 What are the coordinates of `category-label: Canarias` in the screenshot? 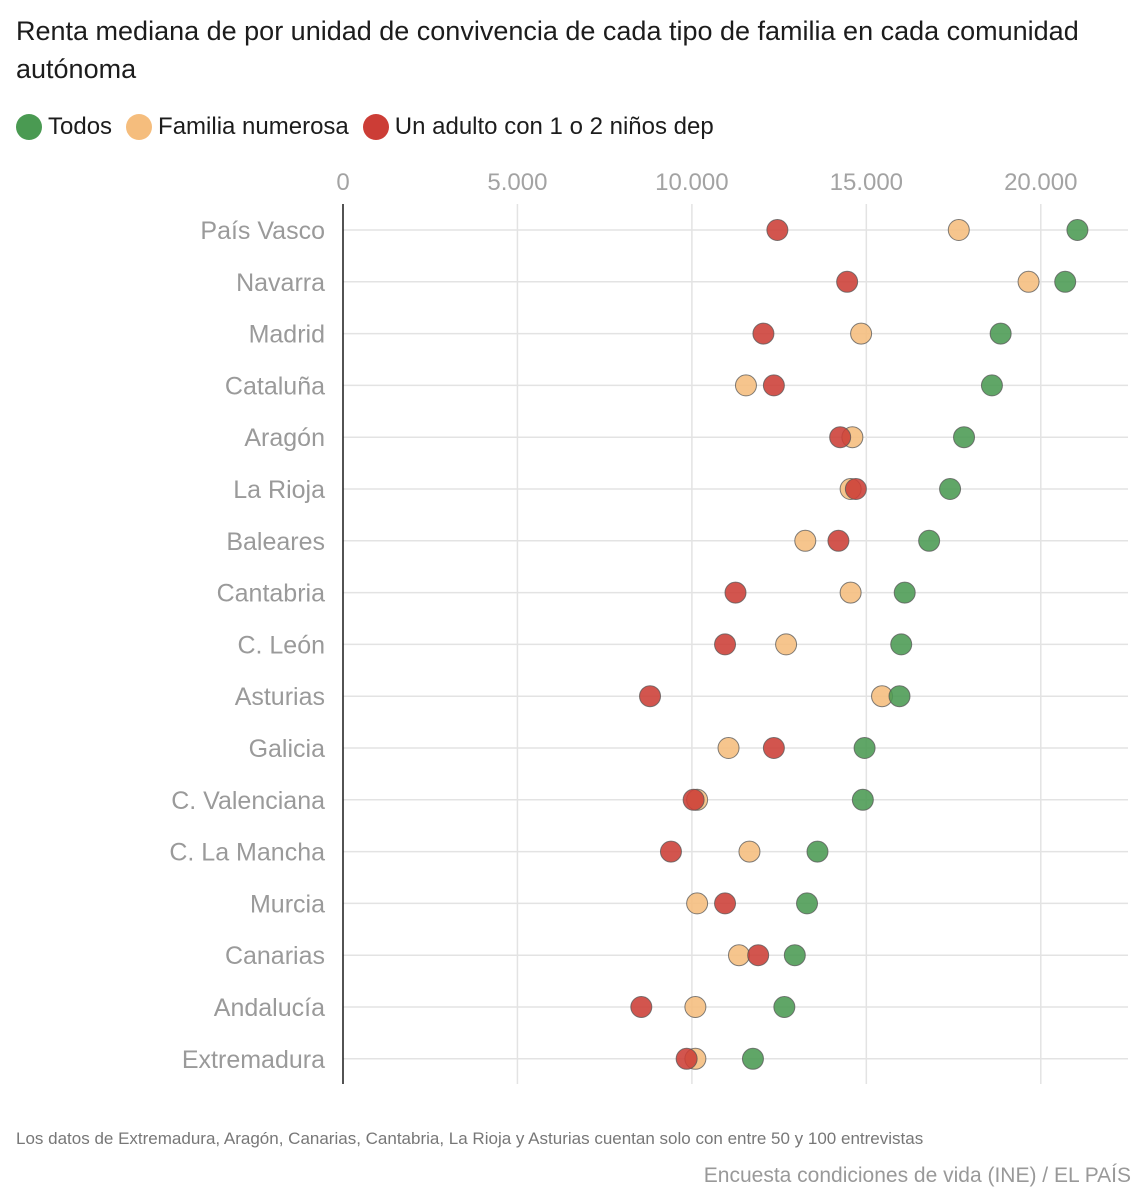 It's located at (275, 956).